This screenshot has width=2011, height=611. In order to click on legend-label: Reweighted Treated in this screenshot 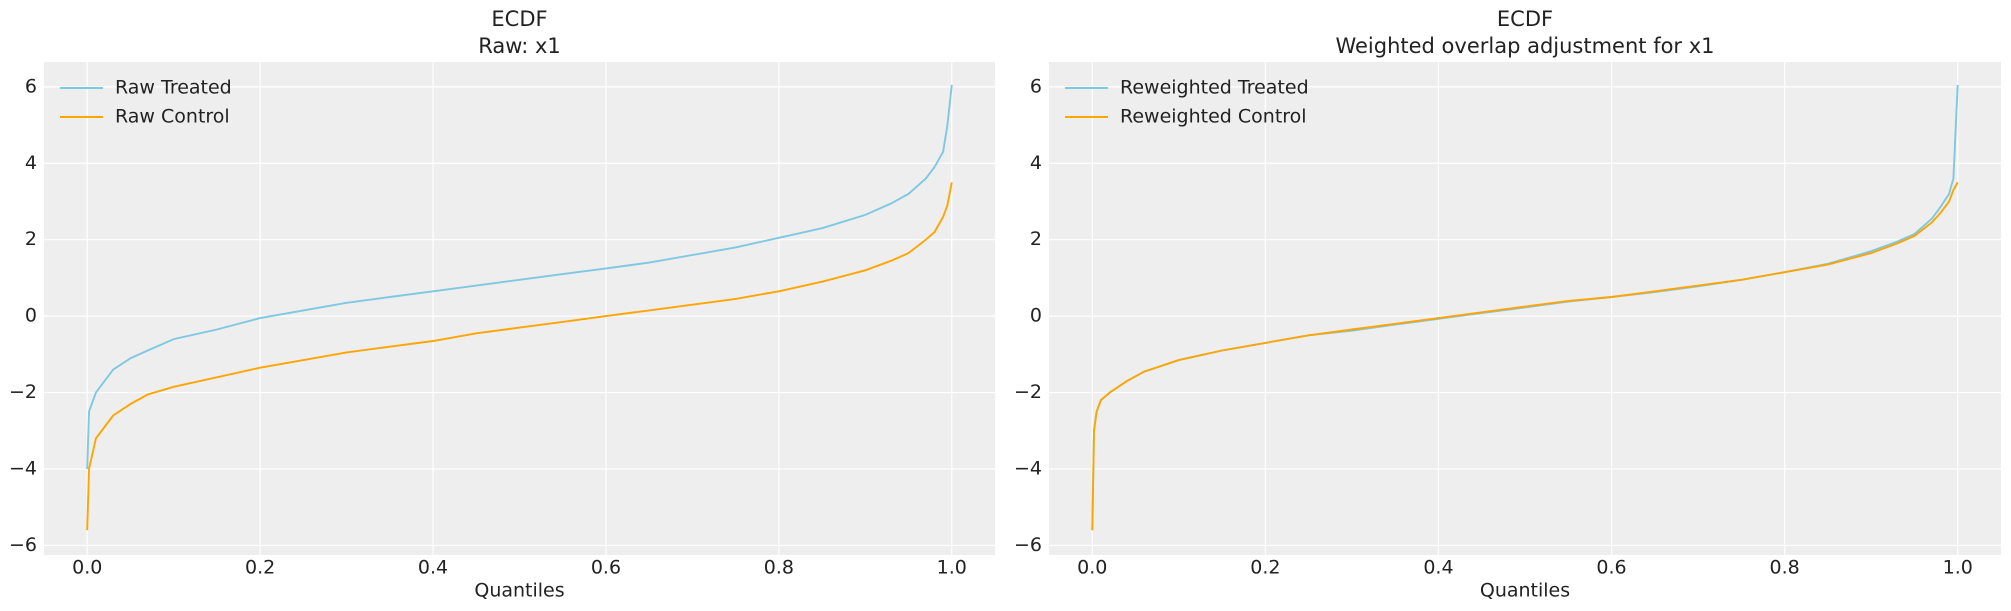, I will do `click(1214, 88)`.